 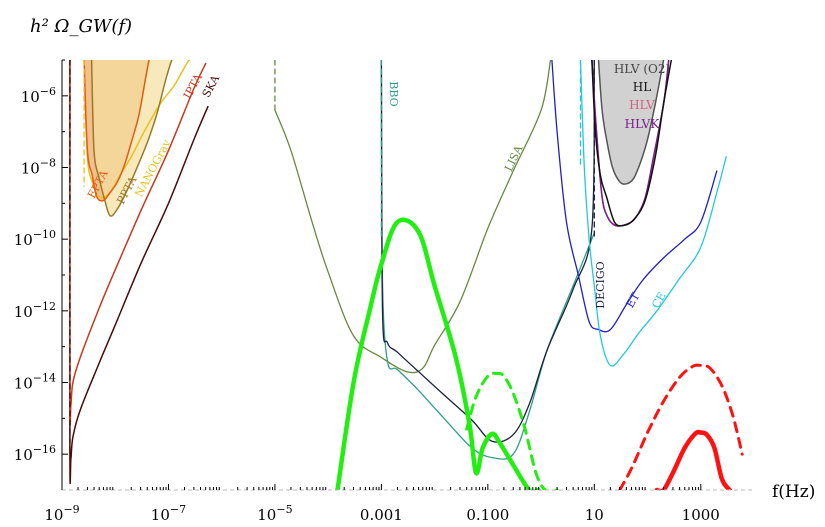 What do you see at coordinates (642, 105) in the screenshot?
I see `label-hlv: HLV` at bounding box center [642, 105].